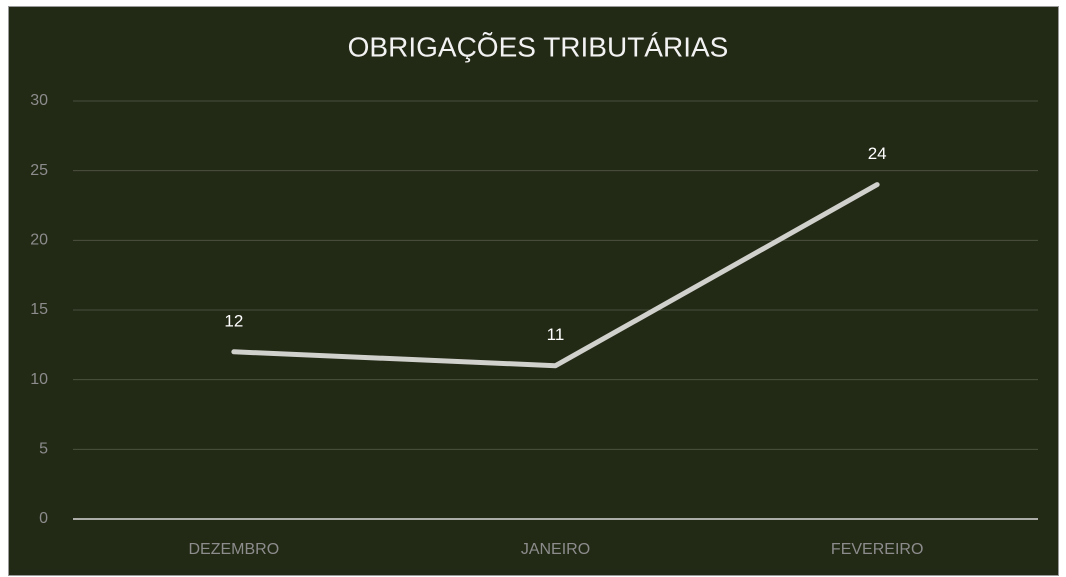 The width and height of the screenshot is (1066, 577). I want to click on data-label: 12, so click(233, 320).